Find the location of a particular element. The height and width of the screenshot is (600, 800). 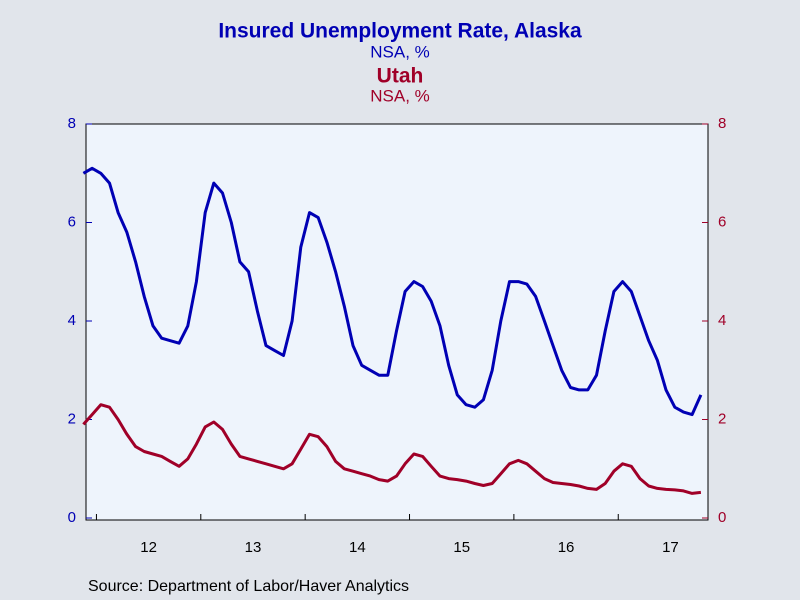

x-tick-label: 16 is located at coordinates (566, 547).